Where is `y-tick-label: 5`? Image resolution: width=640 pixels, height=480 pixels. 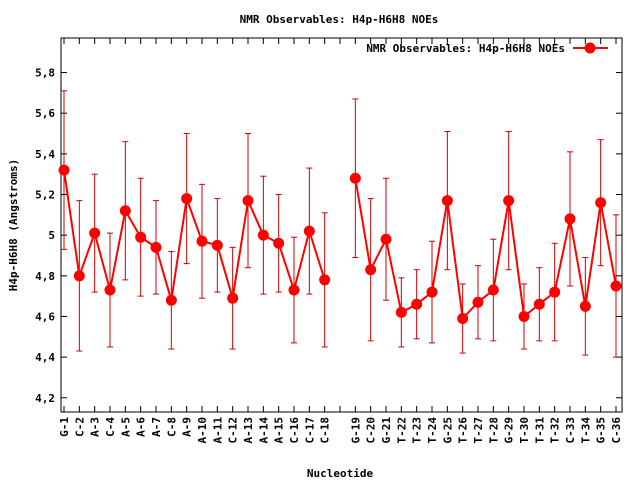 y-tick-label: 5 is located at coordinates (51, 235).